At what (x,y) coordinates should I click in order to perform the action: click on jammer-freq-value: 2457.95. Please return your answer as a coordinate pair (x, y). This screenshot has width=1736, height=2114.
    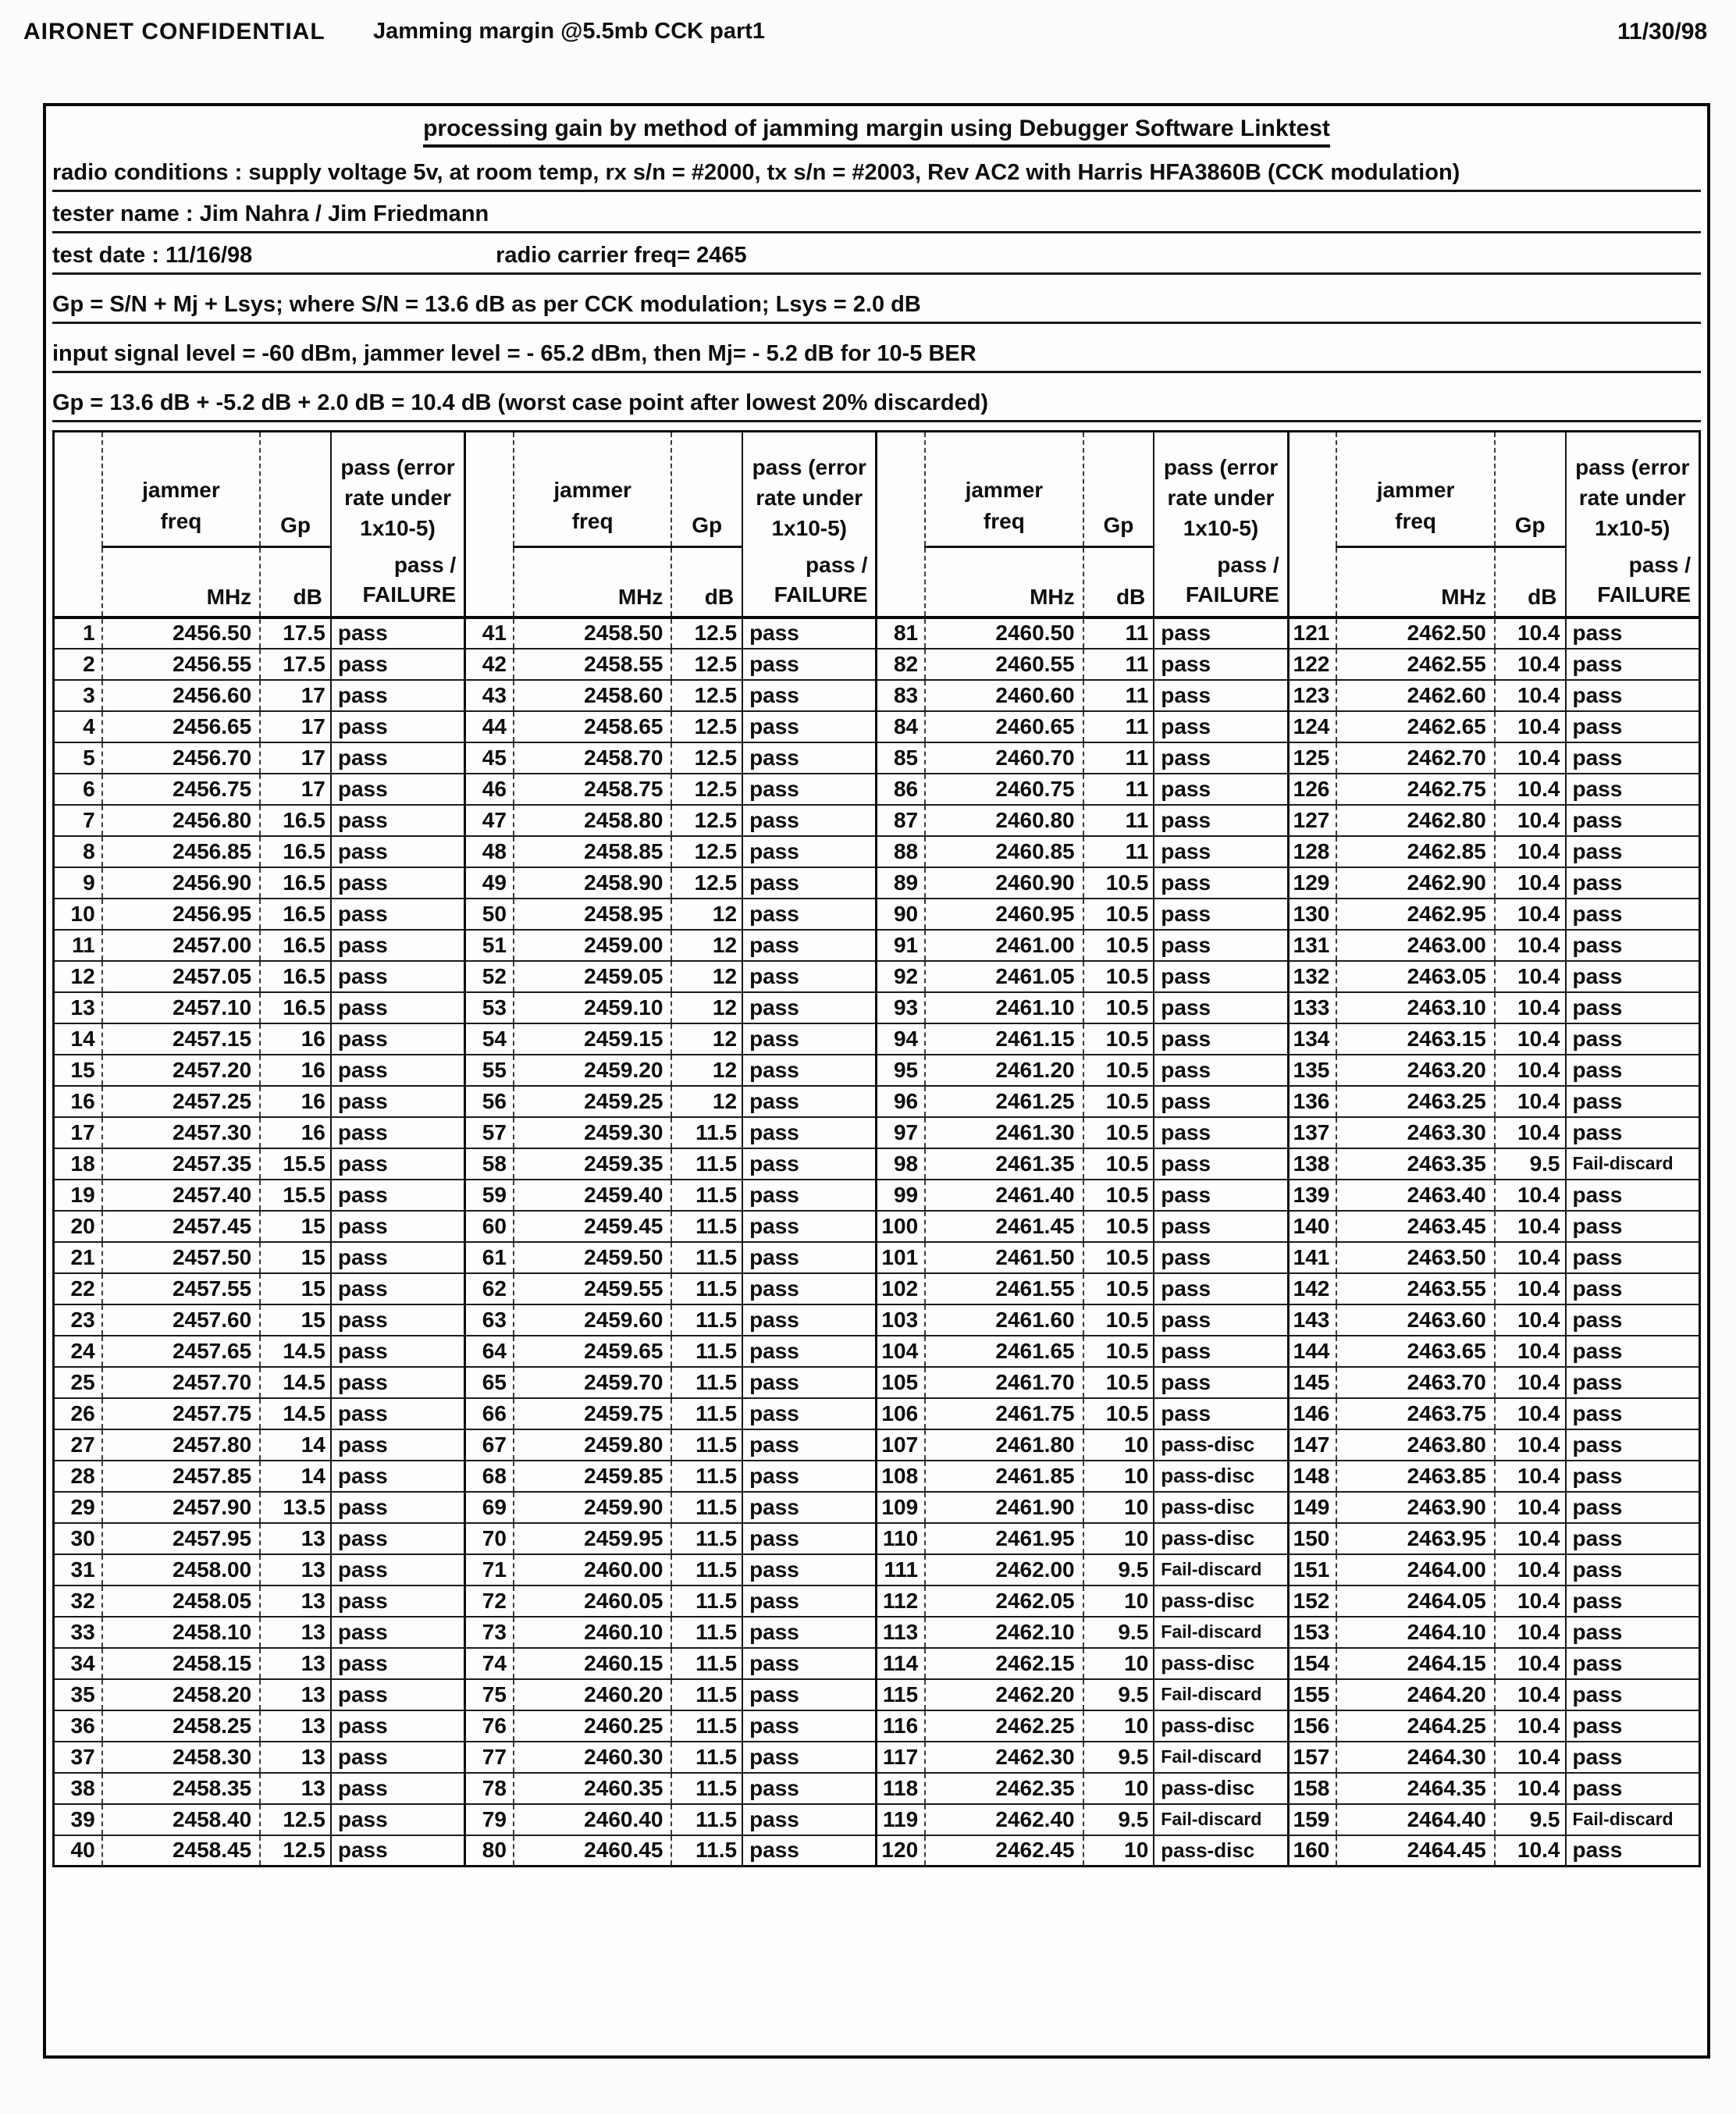
    Looking at the image, I should click on (181, 1537).